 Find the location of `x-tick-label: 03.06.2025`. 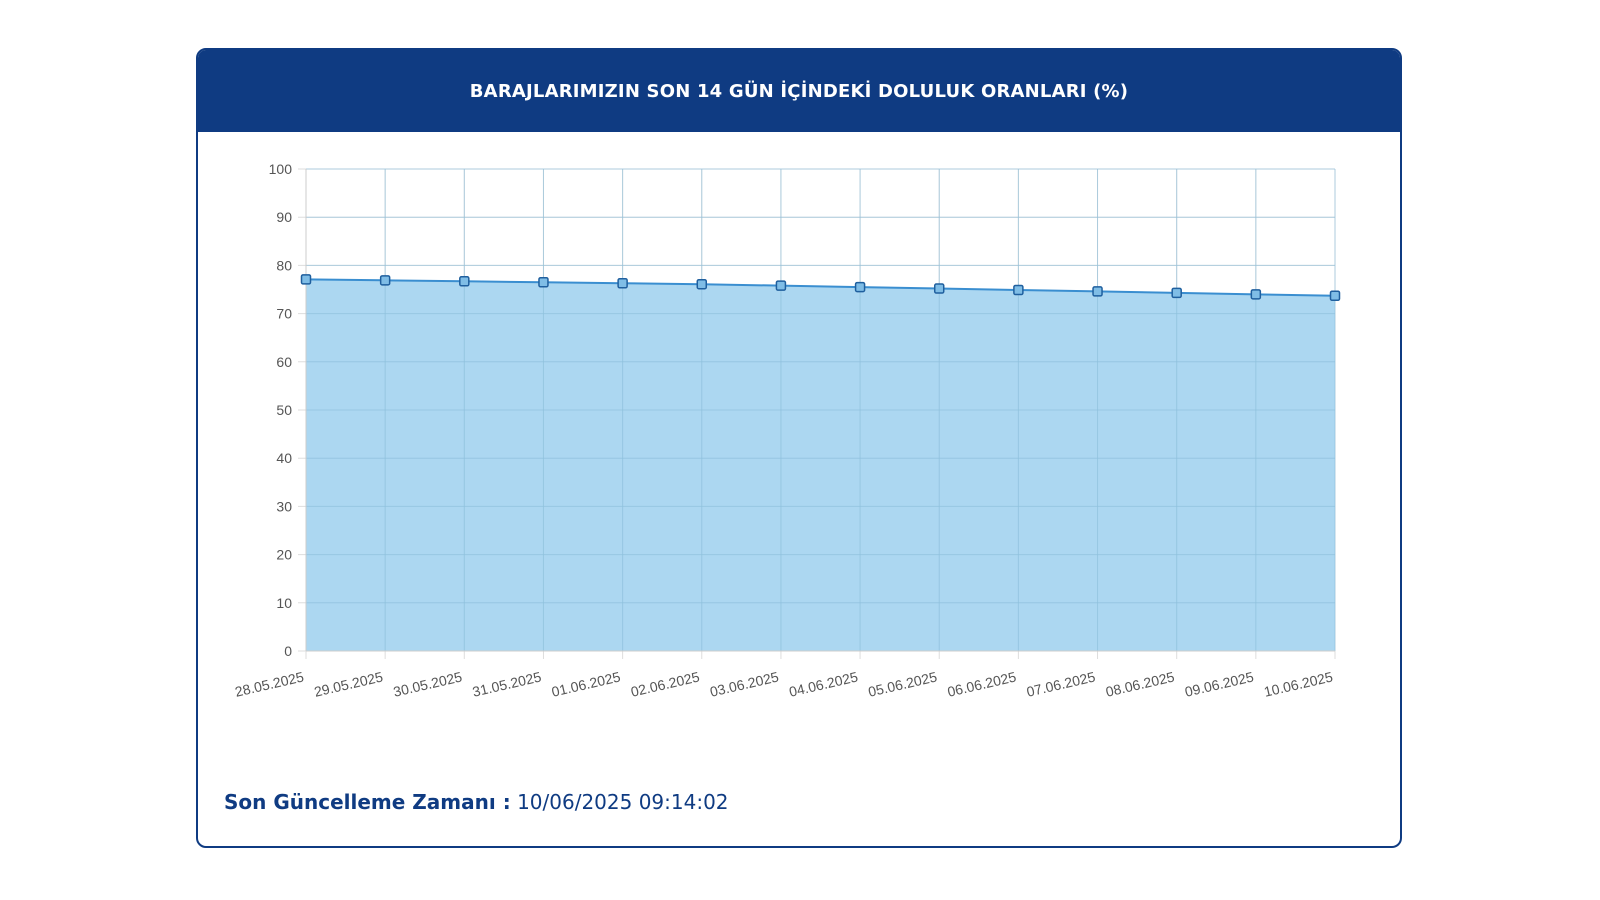

x-tick-label: 03.06.2025 is located at coordinates (744, 683).